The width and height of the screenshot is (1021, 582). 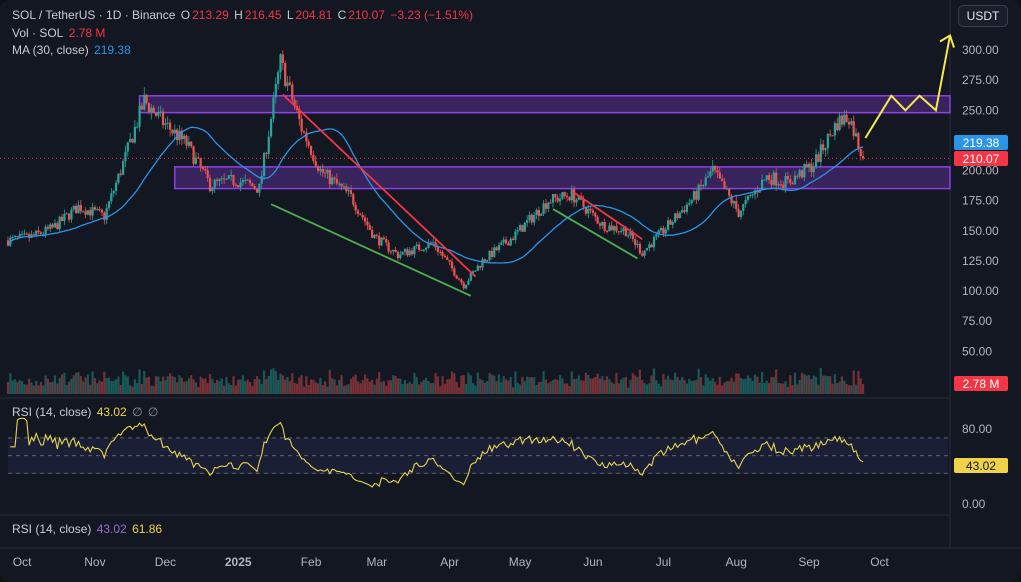 I want to click on time-tick-label: Mar, so click(x=376, y=562).